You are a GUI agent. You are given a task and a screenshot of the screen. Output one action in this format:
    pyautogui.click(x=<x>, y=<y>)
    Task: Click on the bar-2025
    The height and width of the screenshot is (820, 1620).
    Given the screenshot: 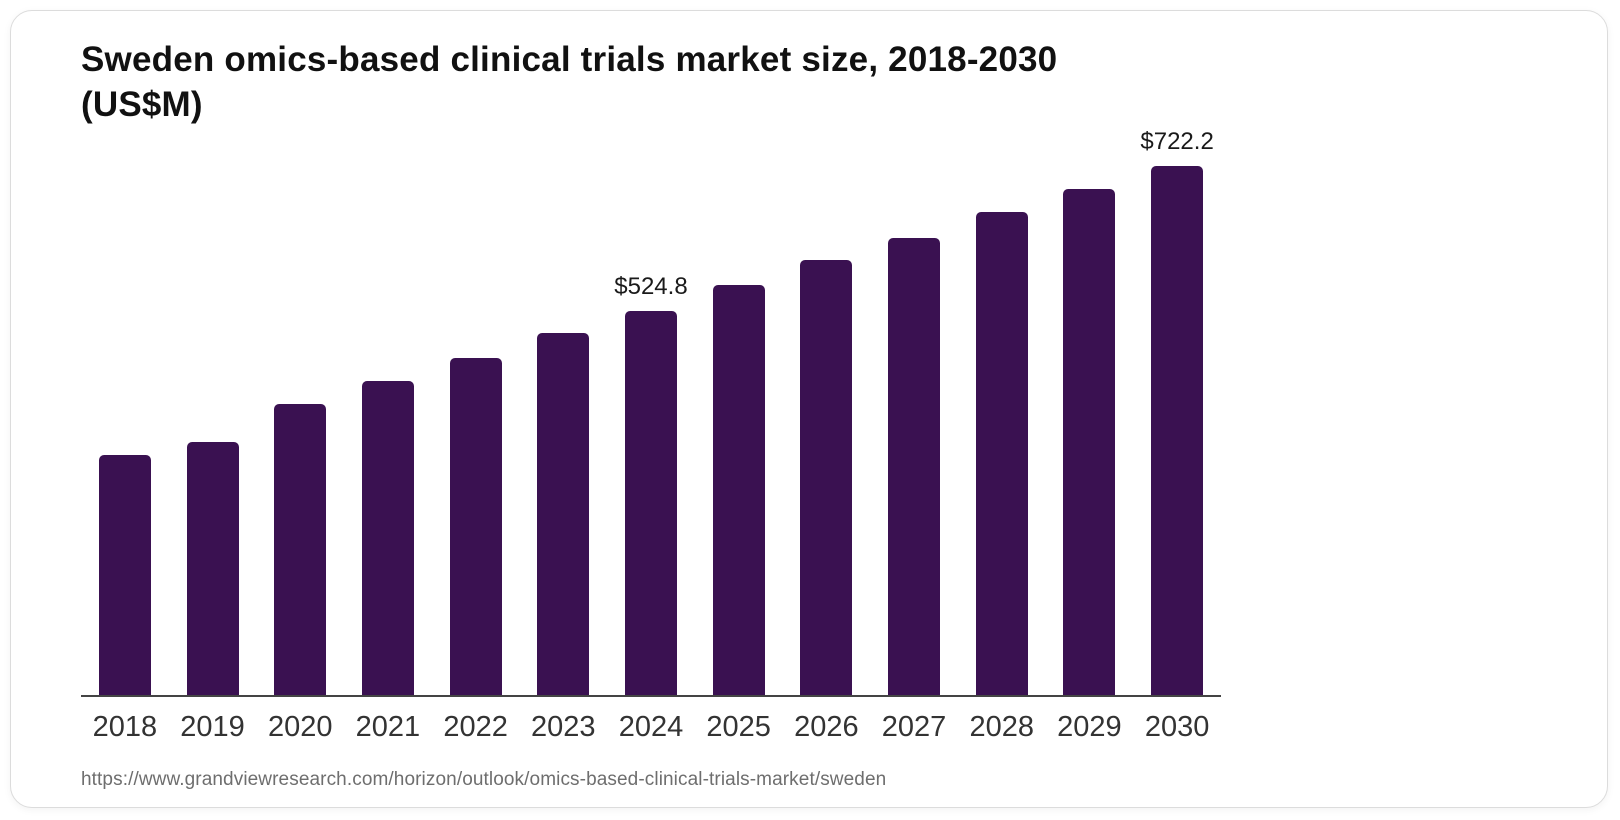 What is the action you would take?
    pyautogui.click(x=738, y=490)
    